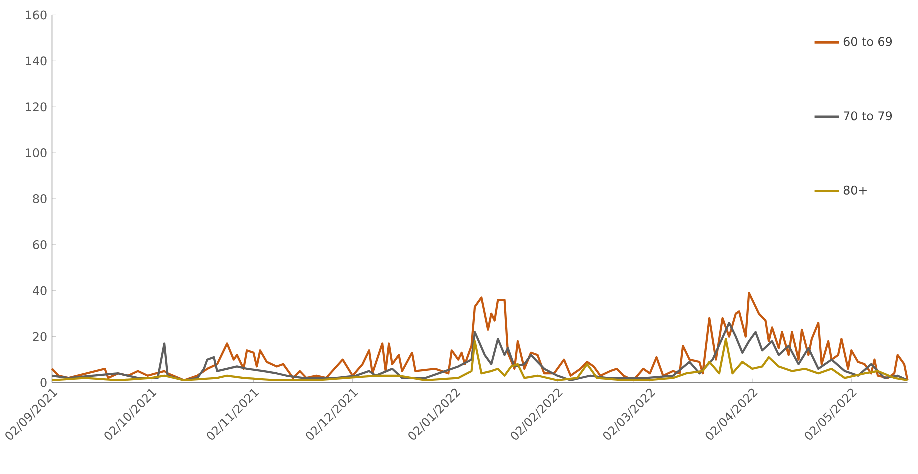  Describe the element at coordinates (36, 61) in the screenshot. I see `y-tick-label: 140` at that location.